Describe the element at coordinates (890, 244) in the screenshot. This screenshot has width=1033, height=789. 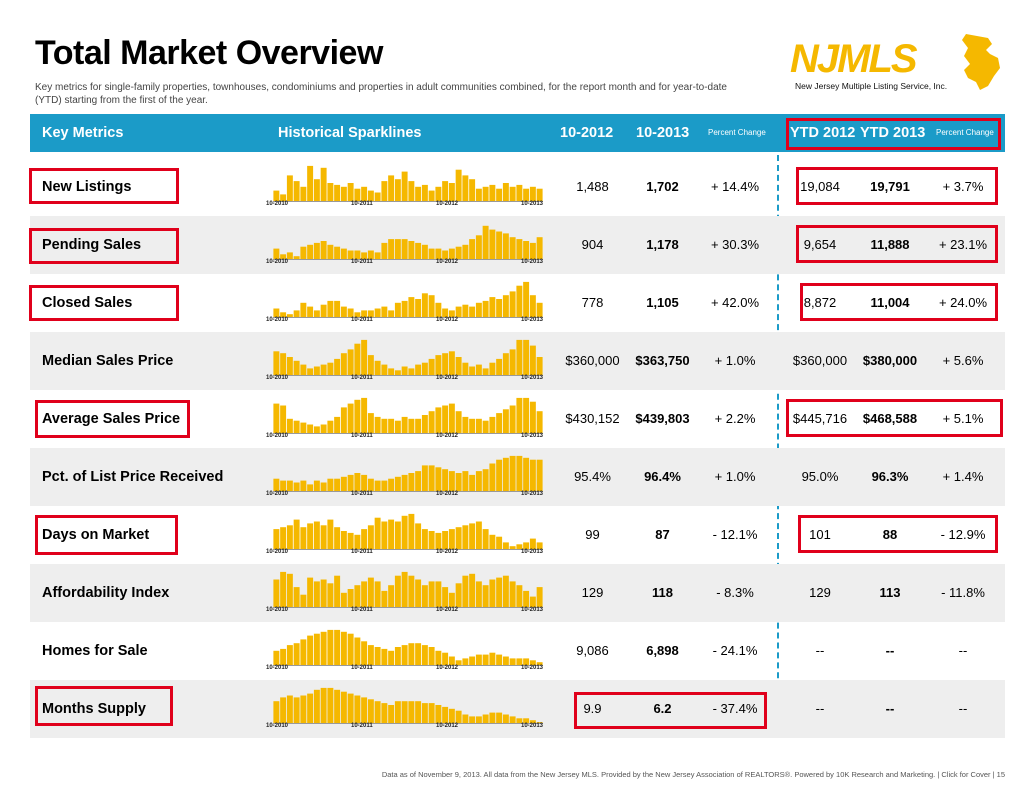
I see `value-ytd-2013: 11,888` at that location.